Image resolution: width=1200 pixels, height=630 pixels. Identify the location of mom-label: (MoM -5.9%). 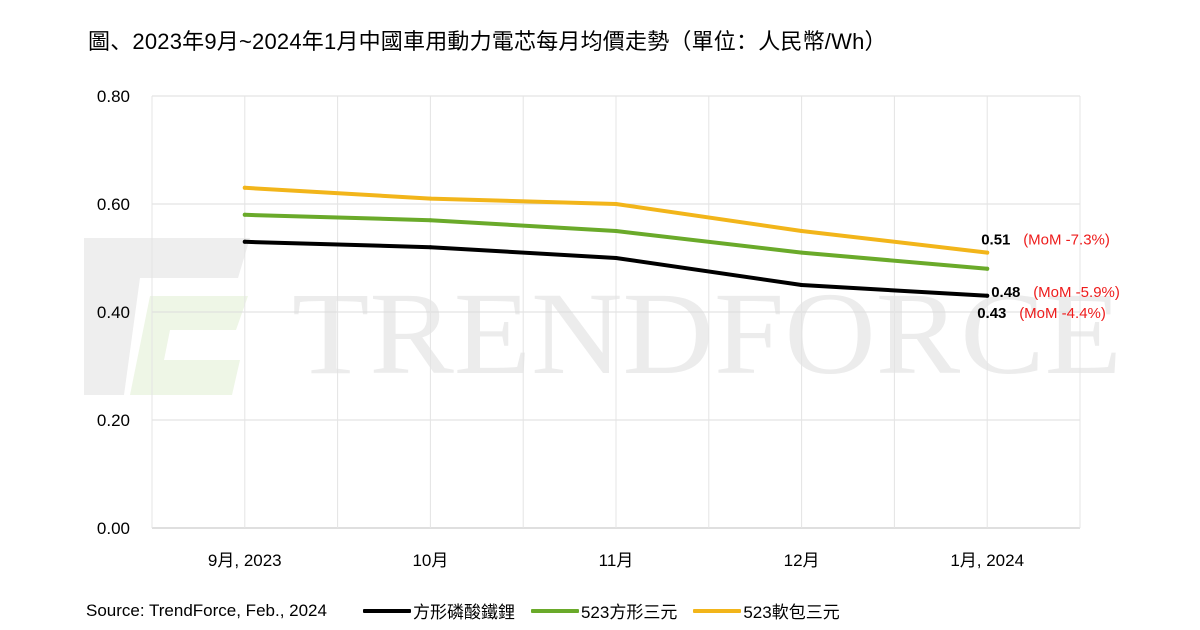
(1076, 292).